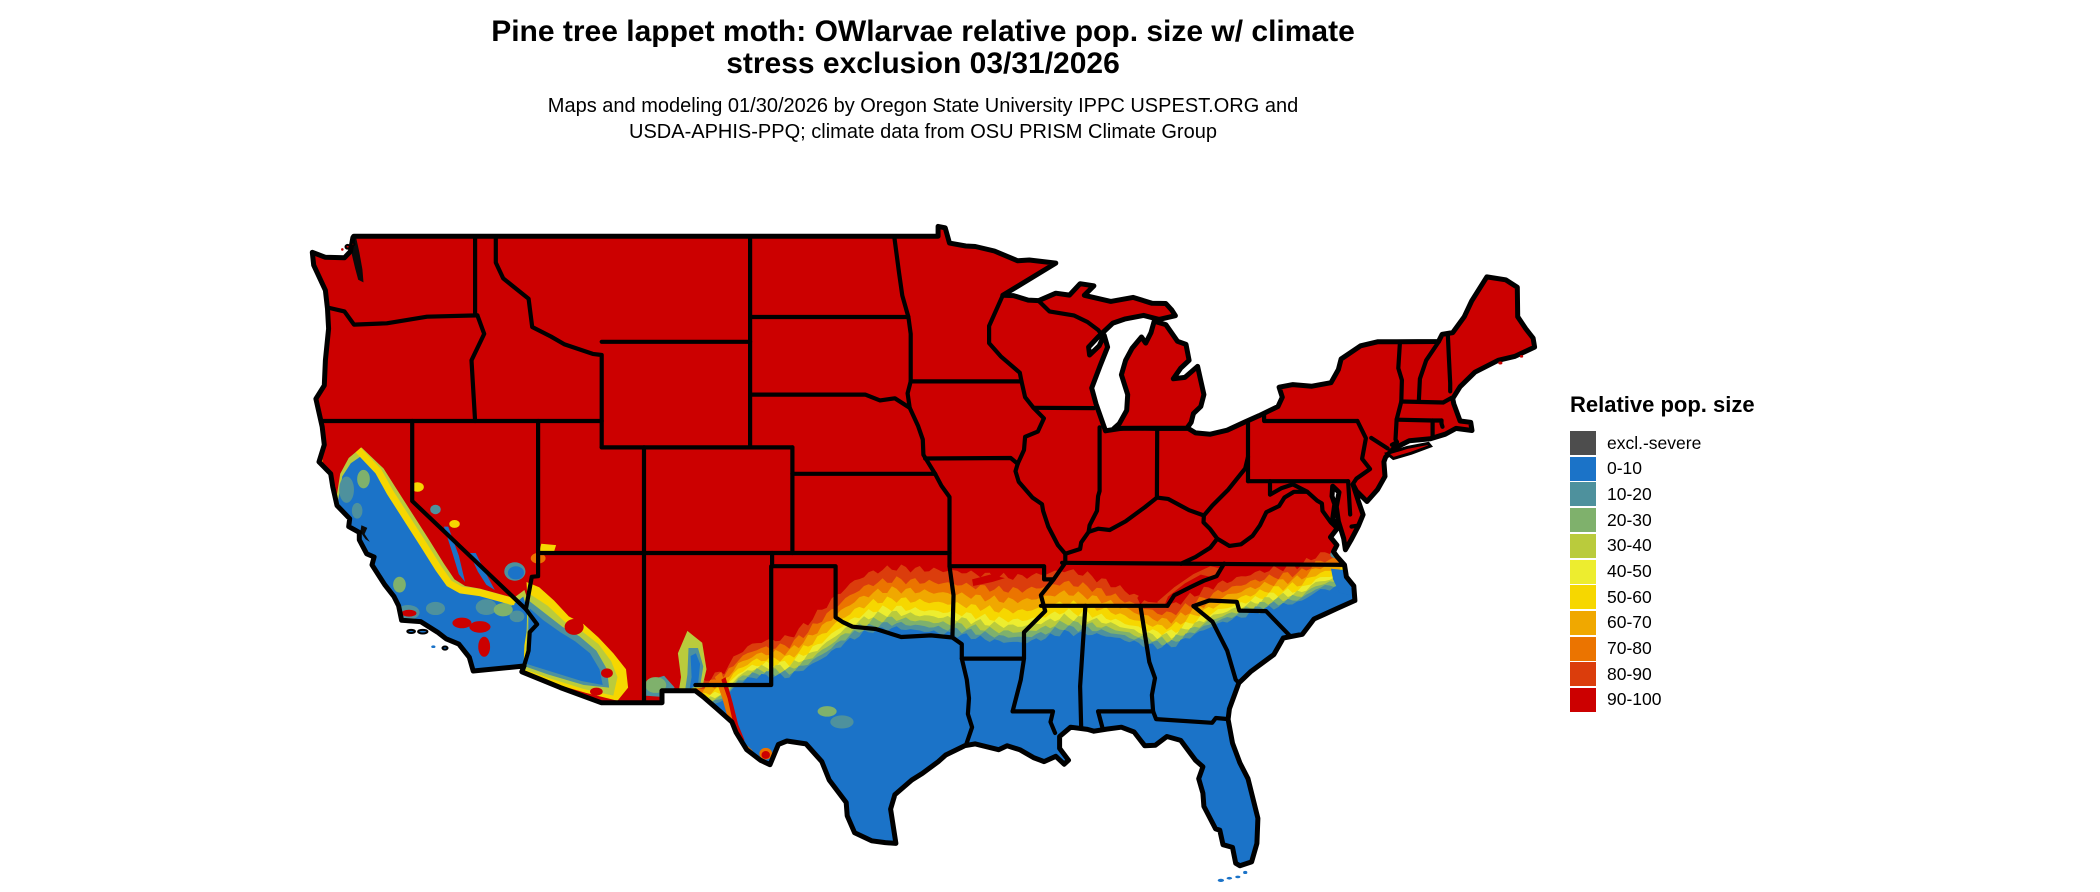 The height and width of the screenshot is (892, 2100). What do you see at coordinates (1662, 674) in the screenshot?
I see `legend-item: 80-90` at bounding box center [1662, 674].